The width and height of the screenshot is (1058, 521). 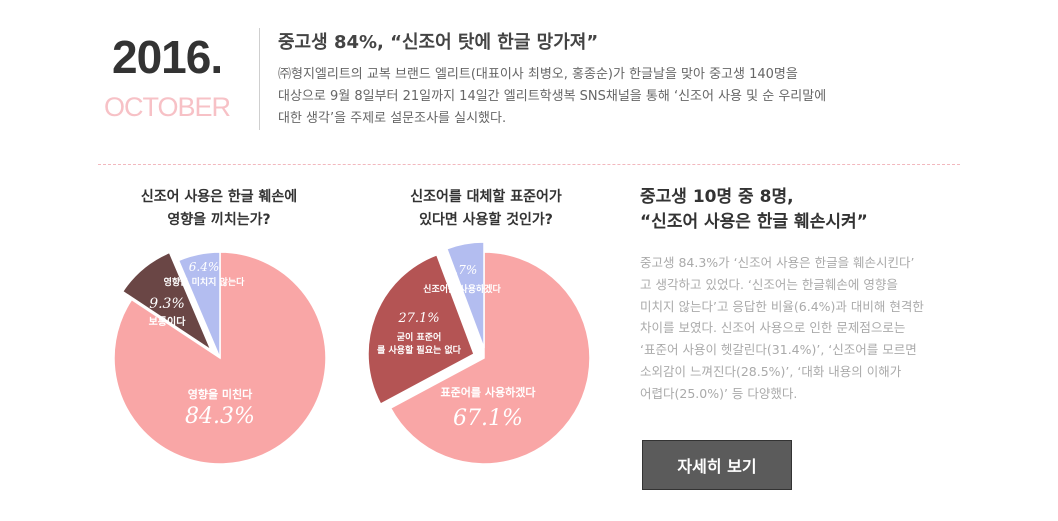 What do you see at coordinates (167, 57) in the screenshot?
I see `year: 2016.` at bounding box center [167, 57].